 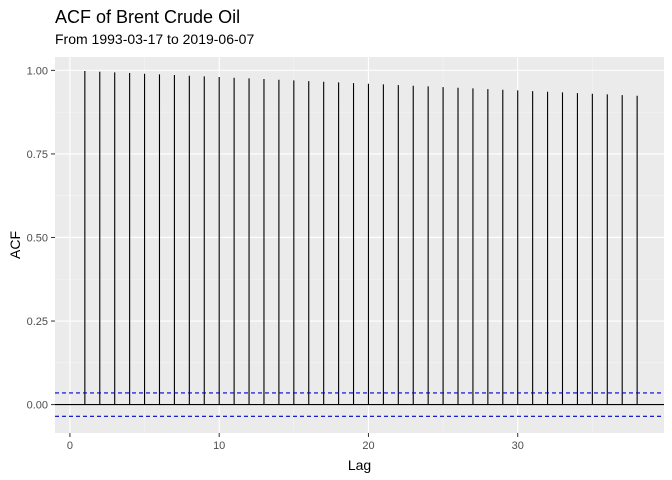 I want to click on x-tick-label: 10, so click(x=219, y=446).